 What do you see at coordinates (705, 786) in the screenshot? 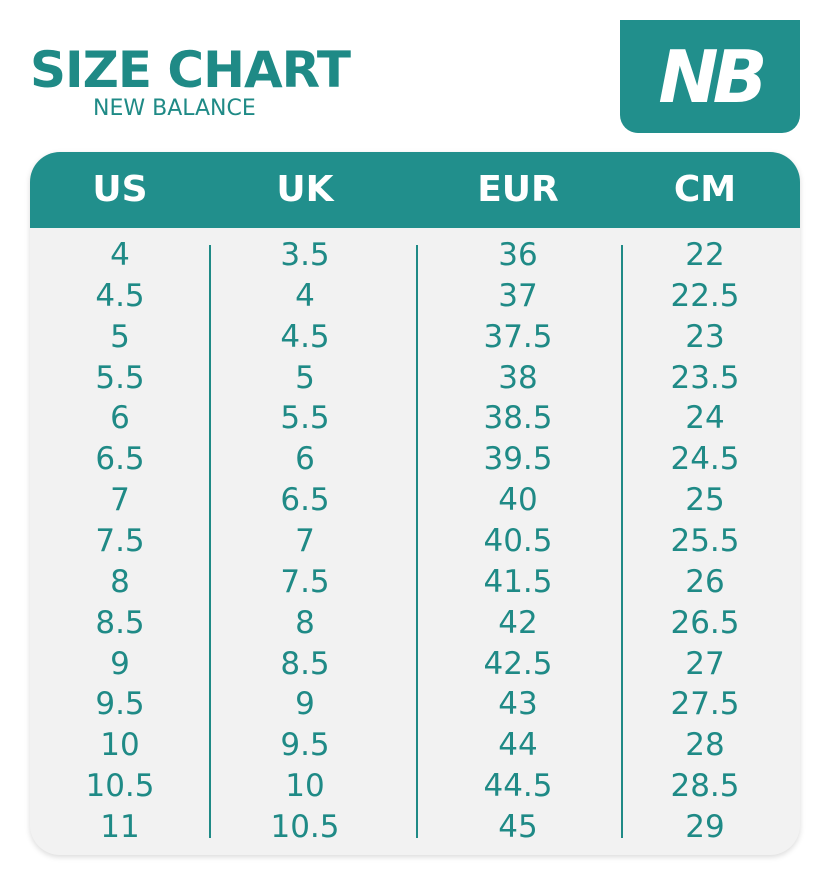
I see `table-cell: 28.5` at bounding box center [705, 786].